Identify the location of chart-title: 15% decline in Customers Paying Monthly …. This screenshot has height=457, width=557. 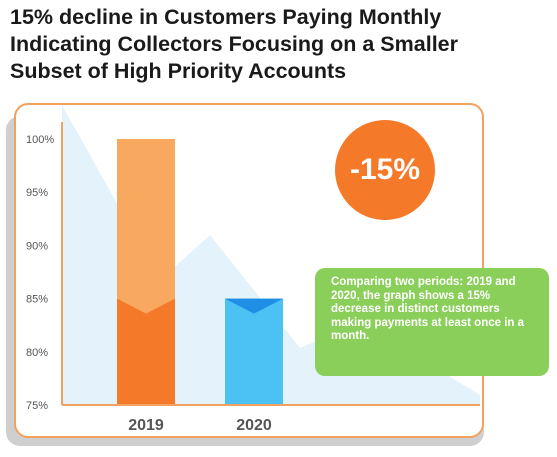
(234, 44).